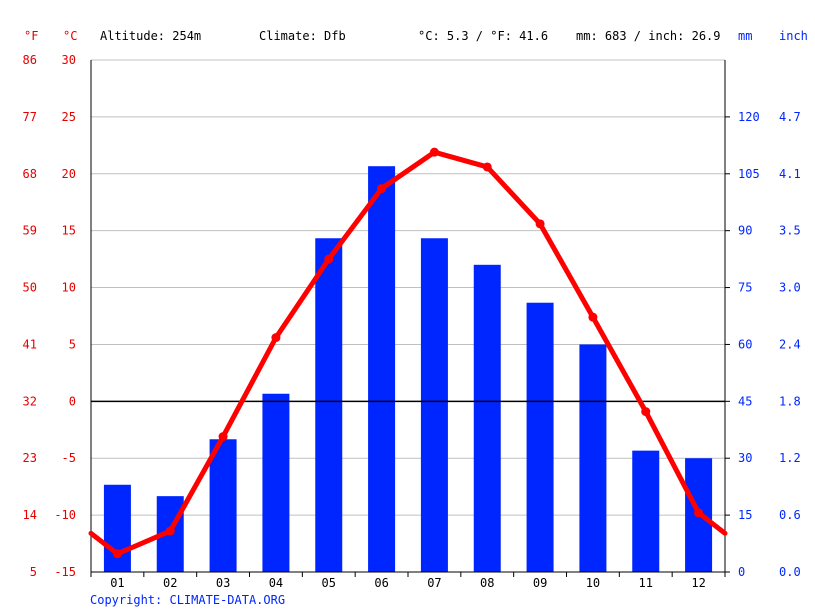 This screenshot has height=611, width=815. Describe the element at coordinates (72, 344) in the screenshot. I see `celsius-tick-label: 5` at that location.